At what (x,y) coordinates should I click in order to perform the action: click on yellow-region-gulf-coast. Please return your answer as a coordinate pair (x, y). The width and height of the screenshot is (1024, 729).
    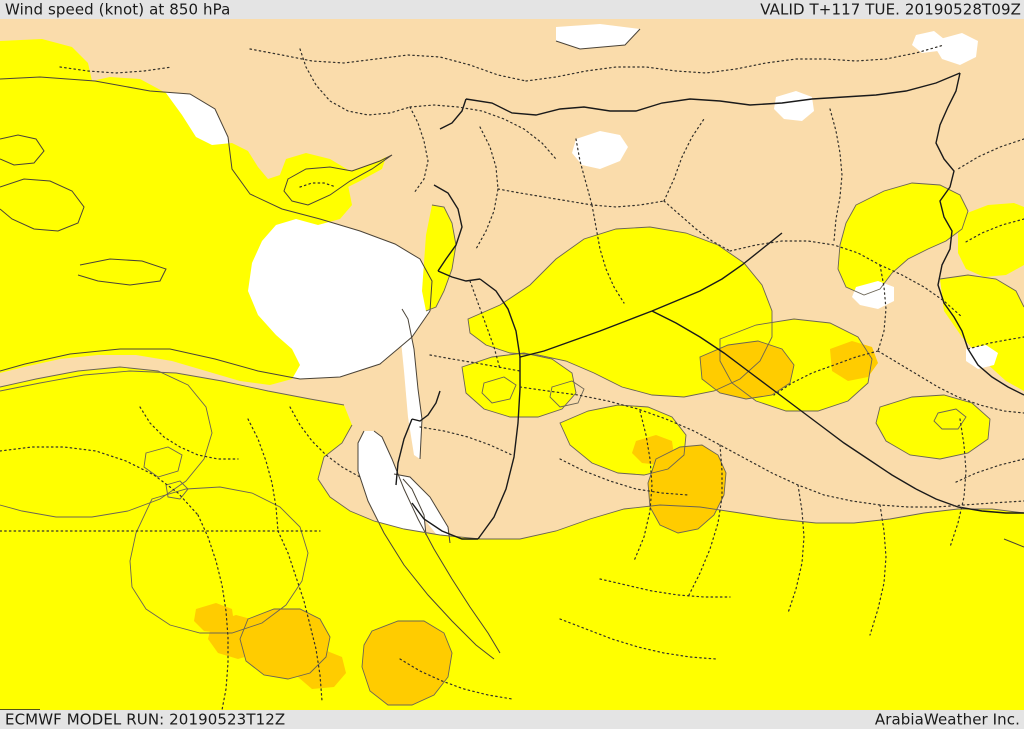
    Looking at the image, I should click on (933, 427).